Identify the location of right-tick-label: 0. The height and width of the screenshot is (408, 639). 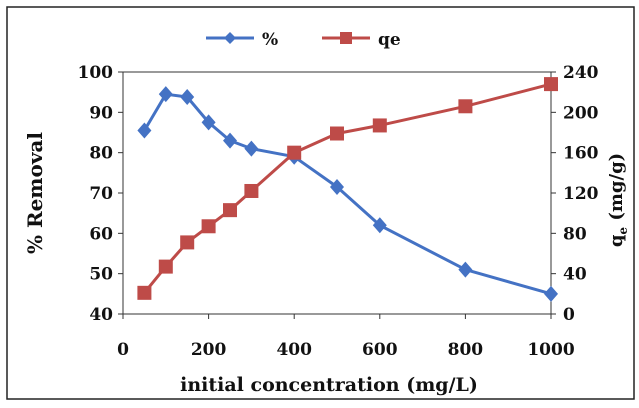
(569, 315).